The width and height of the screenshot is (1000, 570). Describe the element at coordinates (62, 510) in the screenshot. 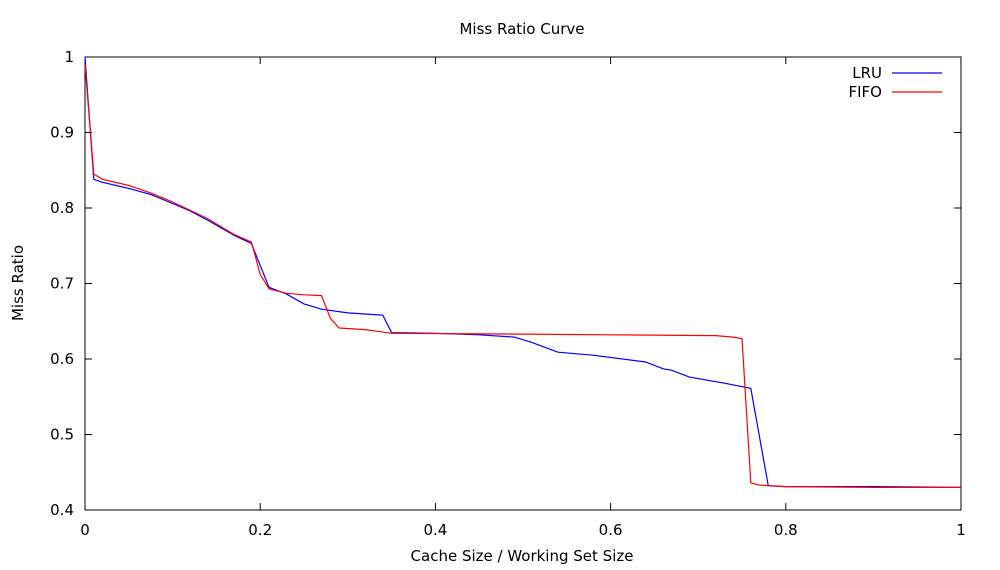

I see `y-tick-label: 0.4` at that location.